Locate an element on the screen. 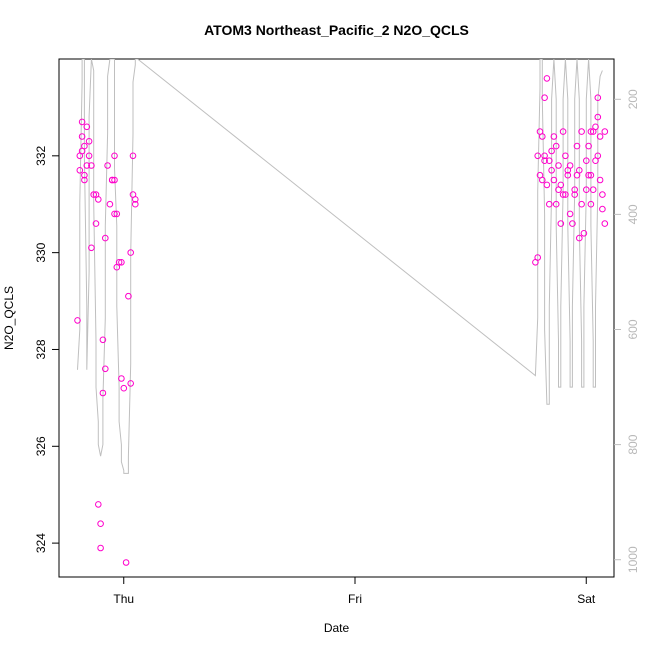 Image resolution: width=650 pixels, height=650 pixels. x-axis: Thu Fri Sat is located at coordinates (354, 591).